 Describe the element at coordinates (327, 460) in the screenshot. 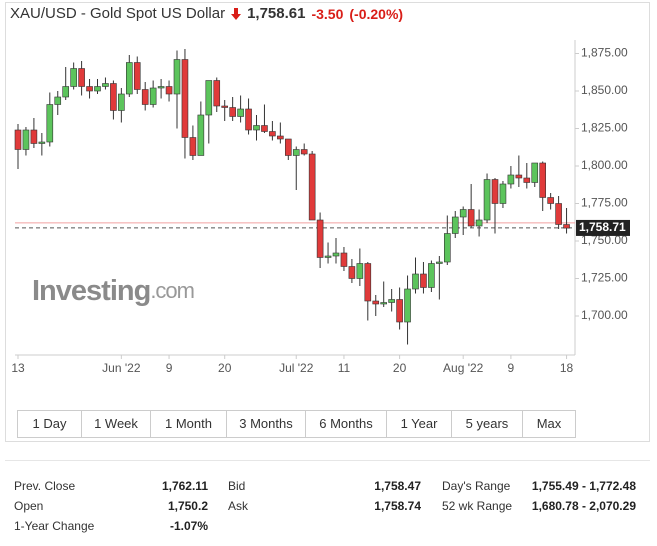

I see `divider` at that location.